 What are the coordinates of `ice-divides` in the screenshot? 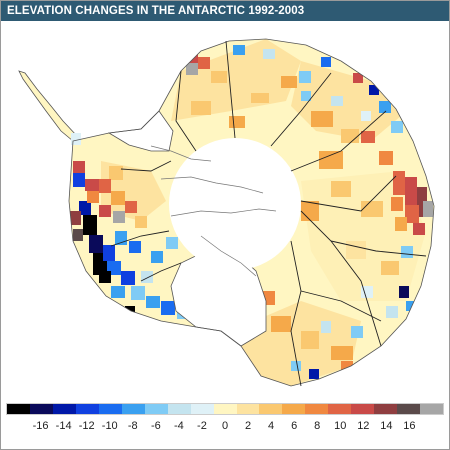 It's located at (213, 211).